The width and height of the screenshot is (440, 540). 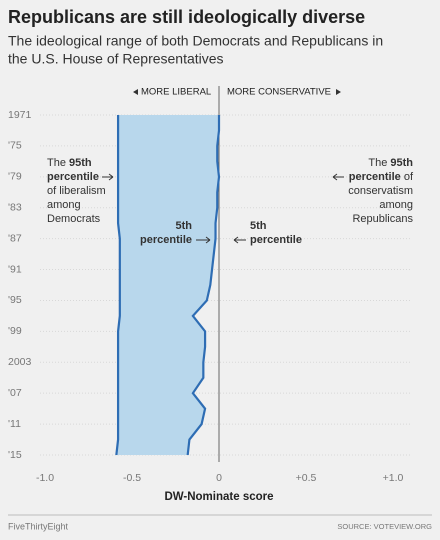 I want to click on x-tick-label: +1.0, so click(x=393, y=478).